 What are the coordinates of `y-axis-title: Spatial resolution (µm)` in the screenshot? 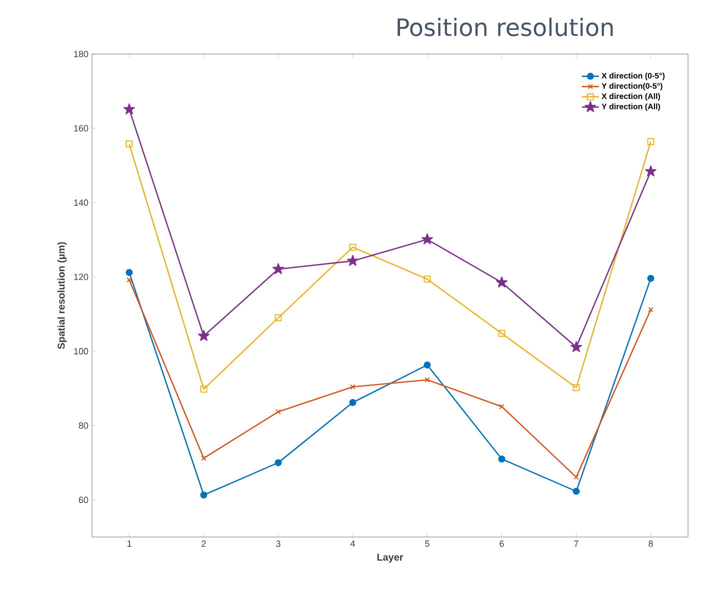 It's located at (62, 296).